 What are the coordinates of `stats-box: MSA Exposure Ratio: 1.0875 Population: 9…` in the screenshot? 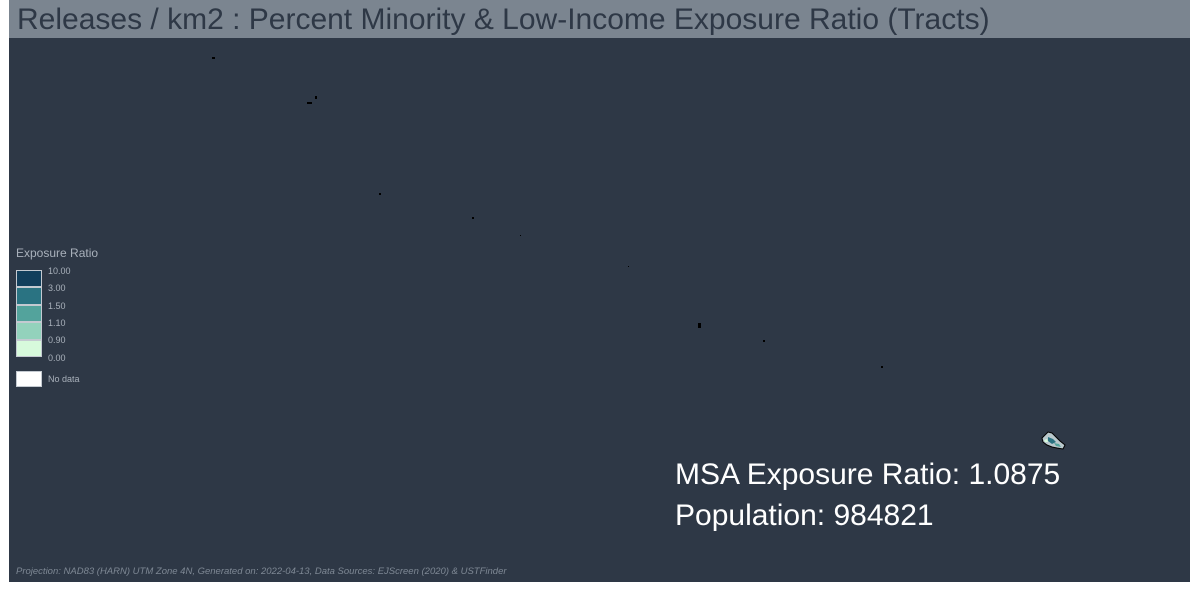 It's located at (867, 495).